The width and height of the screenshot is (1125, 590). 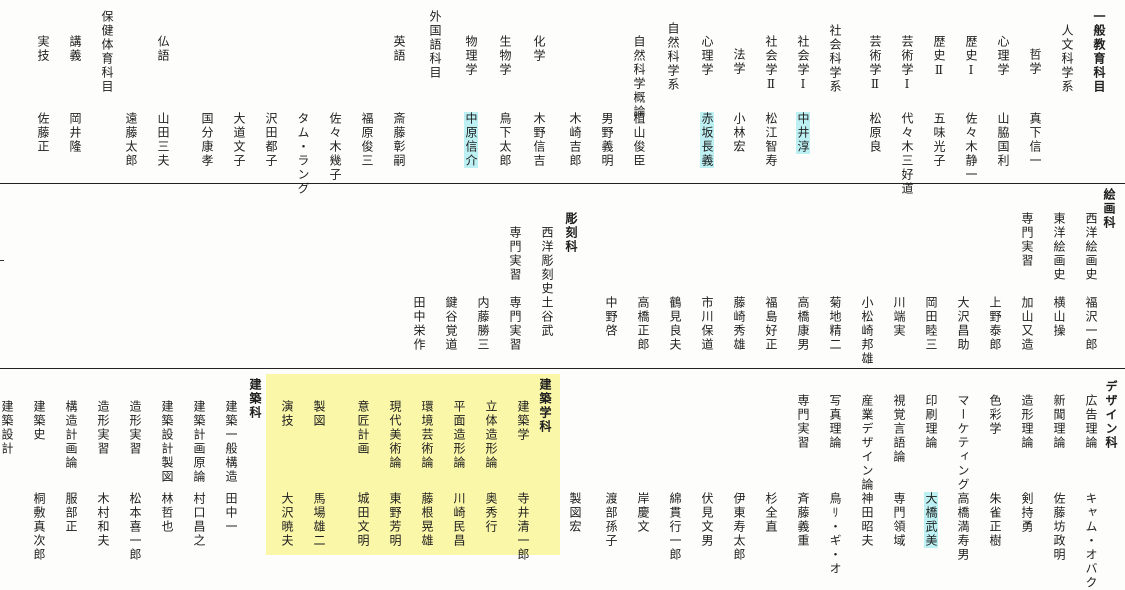 What do you see at coordinates (963, 443) in the screenshot?
I see `band3-text-column: マーケティング` at bounding box center [963, 443].